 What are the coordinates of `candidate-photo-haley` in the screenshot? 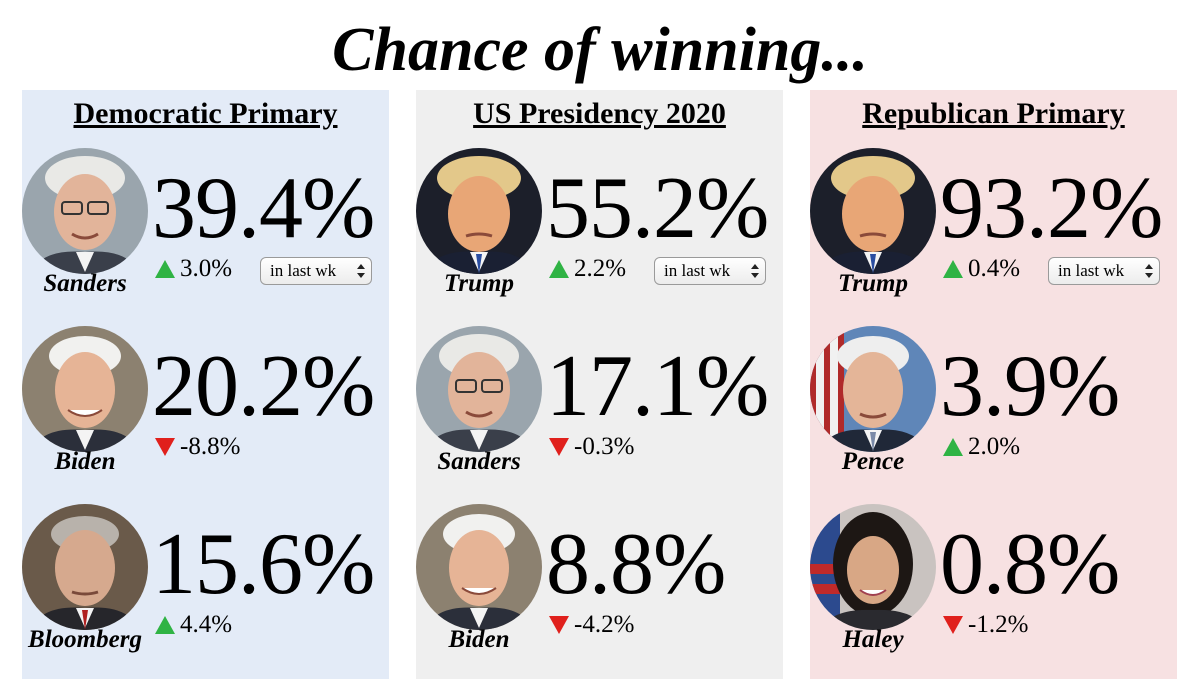 It's located at (873, 567).